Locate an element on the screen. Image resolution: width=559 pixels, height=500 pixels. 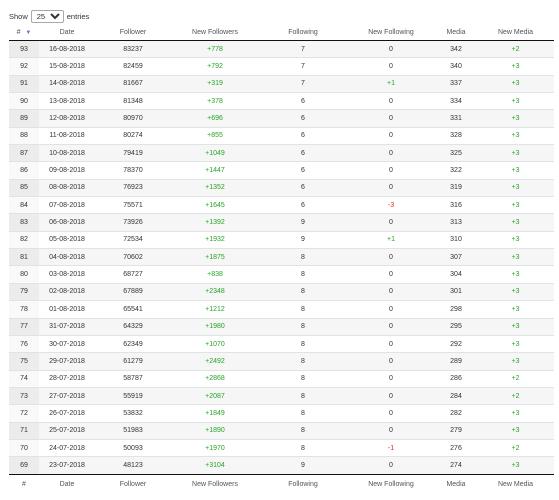
column-header-new-media: New Media is located at coordinates (515, 32).